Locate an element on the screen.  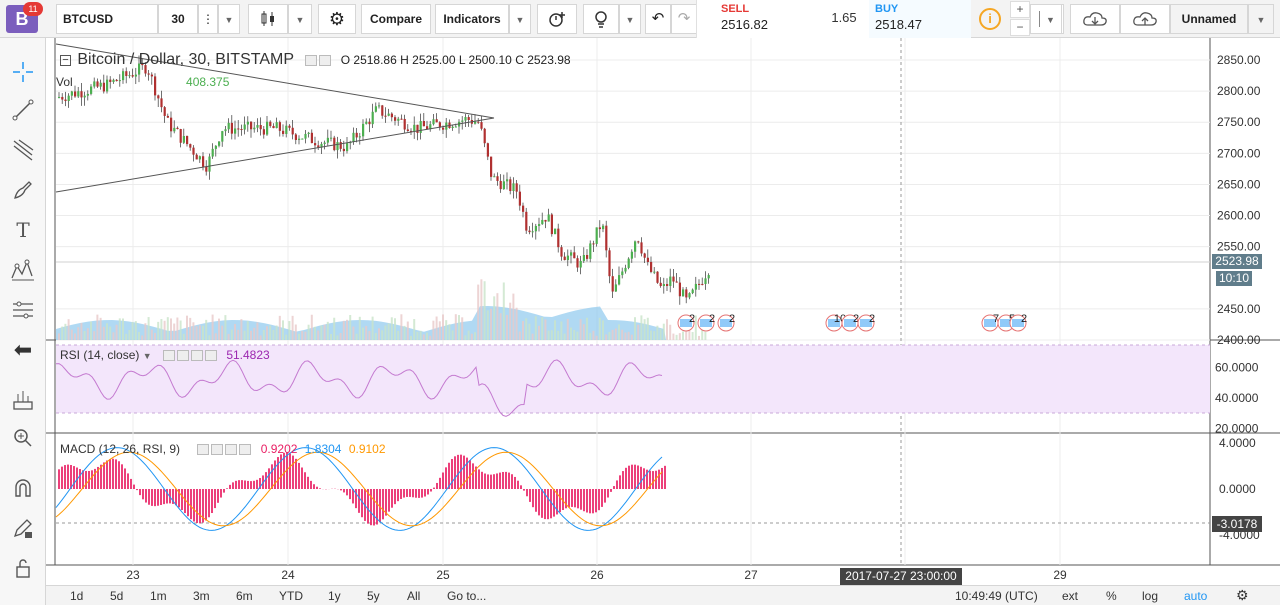
redo-icon: ↷ is located at coordinates (684, 19).